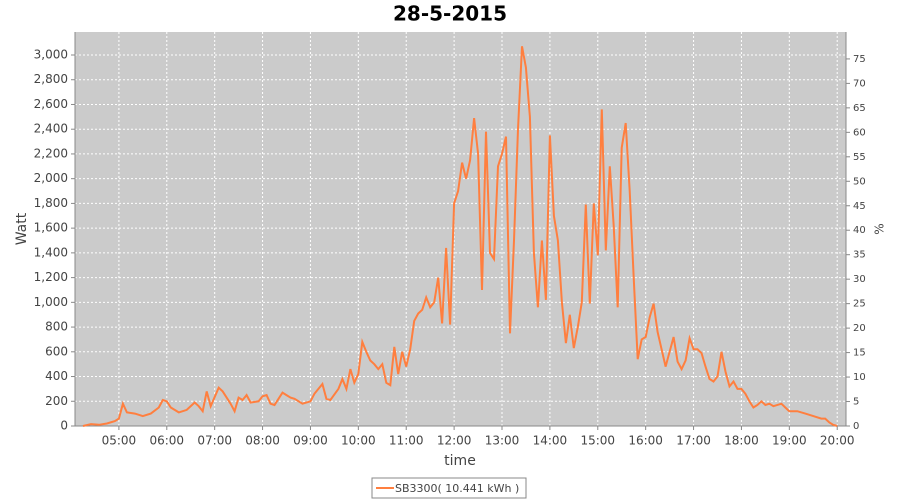  I want to click on y-tick-label: 1,600, so click(51, 228).